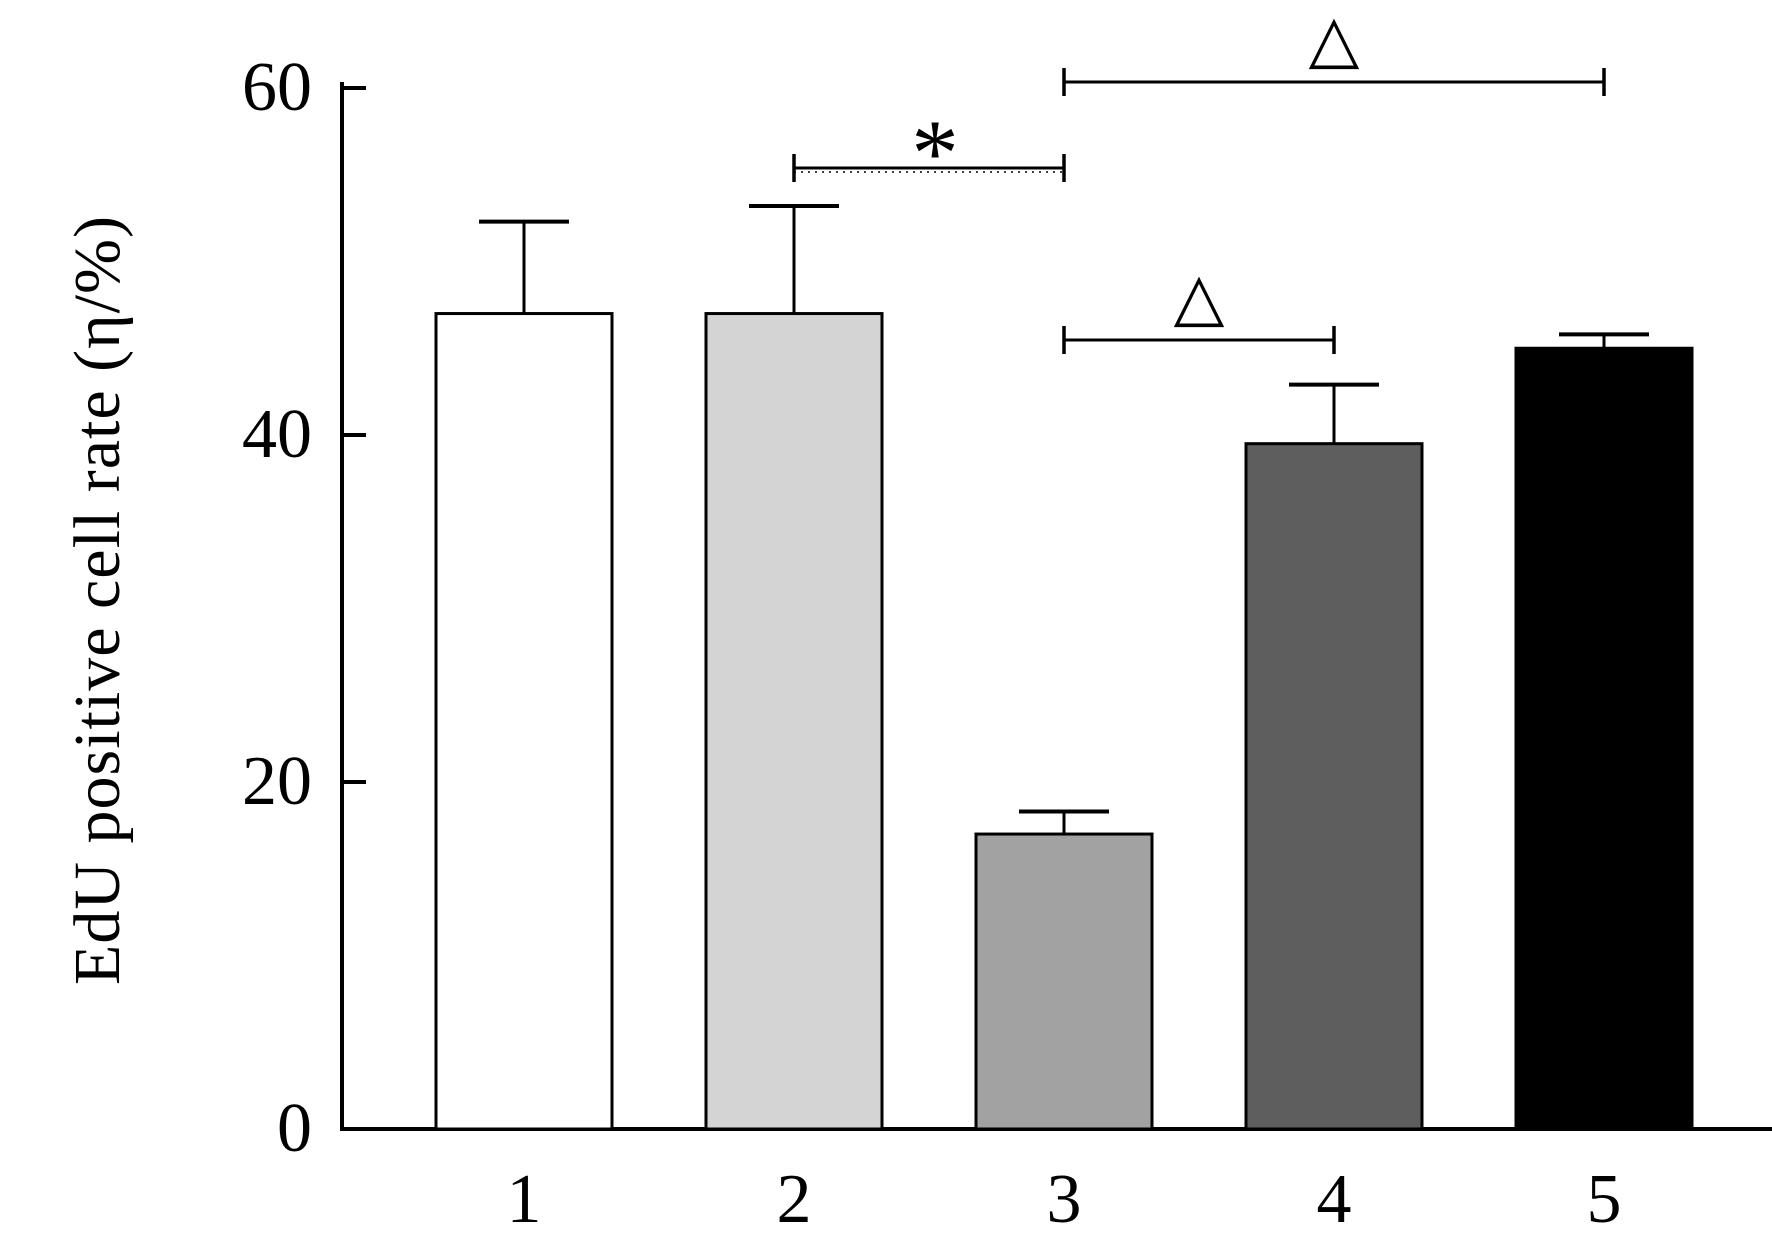 The width and height of the screenshot is (1772, 1242). I want to click on significance-symbol: *, so click(935, 153).